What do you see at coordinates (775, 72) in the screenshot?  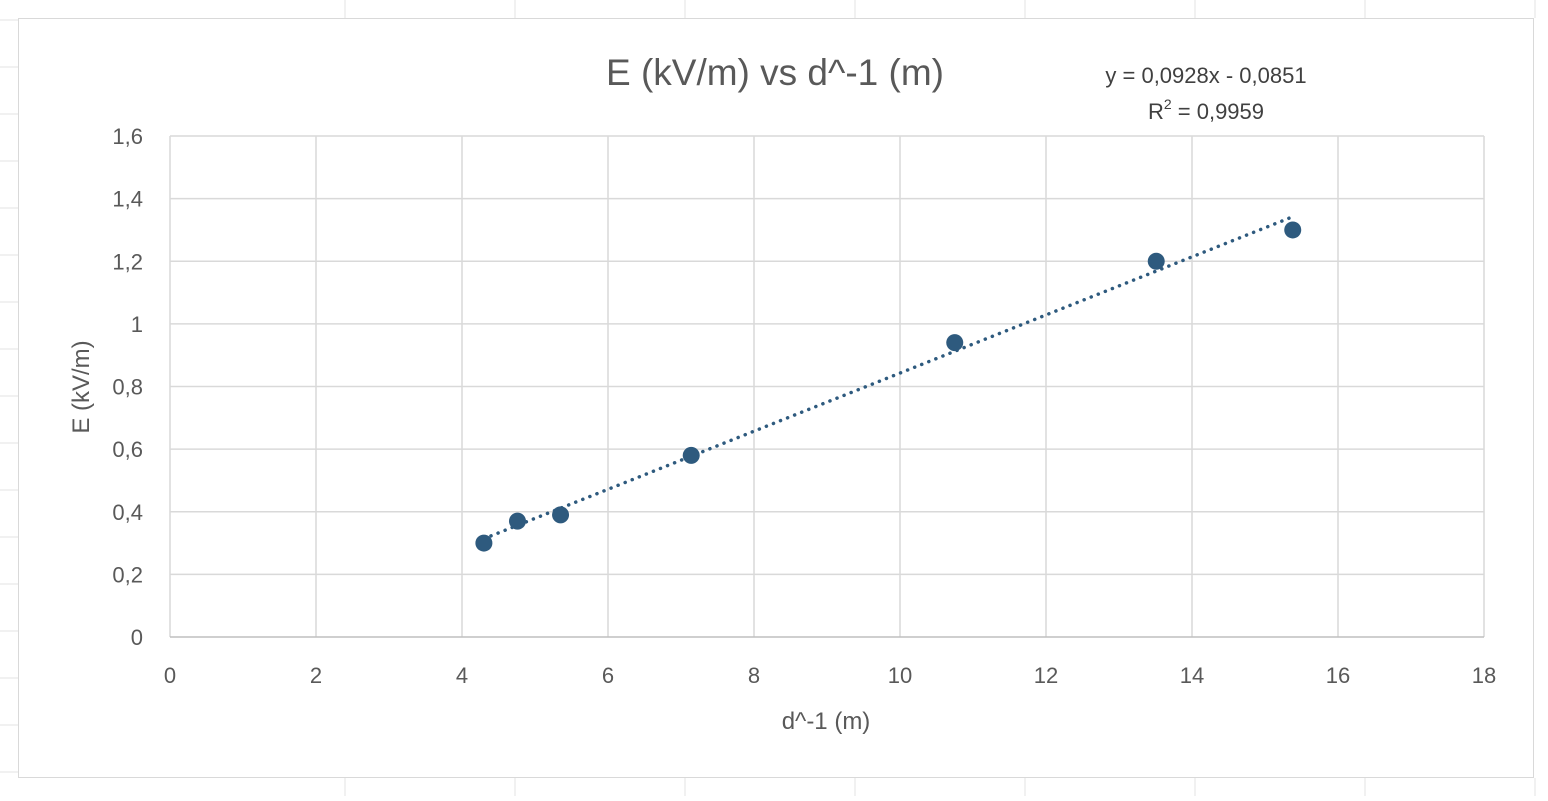 I see `chart-title: E (kV/m) vs d^-1 (m)` at bounding box center [775, 72].